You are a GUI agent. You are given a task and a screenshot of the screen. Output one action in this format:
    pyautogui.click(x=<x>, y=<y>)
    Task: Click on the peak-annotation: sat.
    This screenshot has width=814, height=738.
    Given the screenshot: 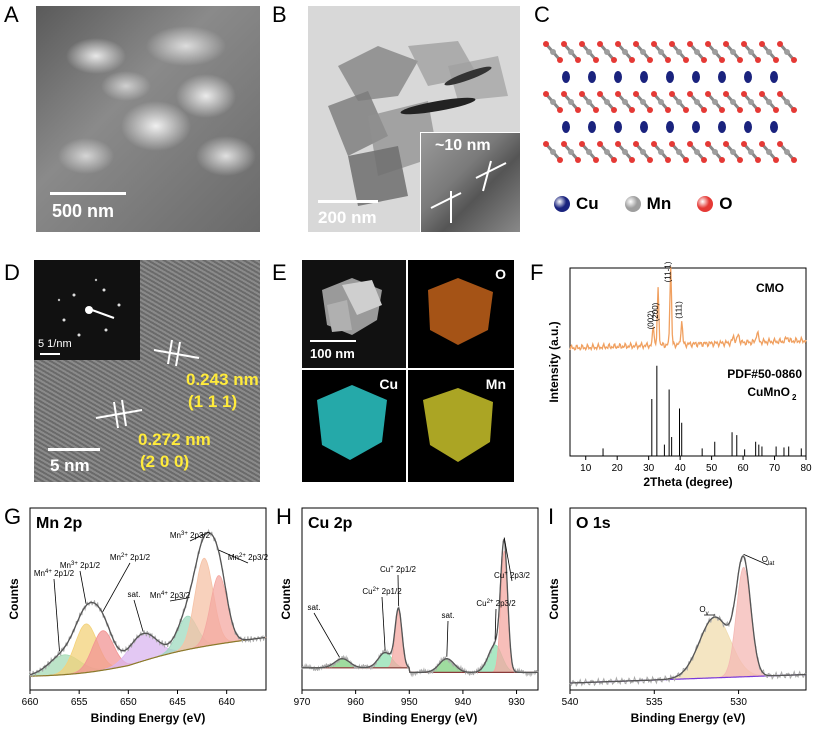 What is the action you would take?
    pyautogui.click(x=448, y=615)
    